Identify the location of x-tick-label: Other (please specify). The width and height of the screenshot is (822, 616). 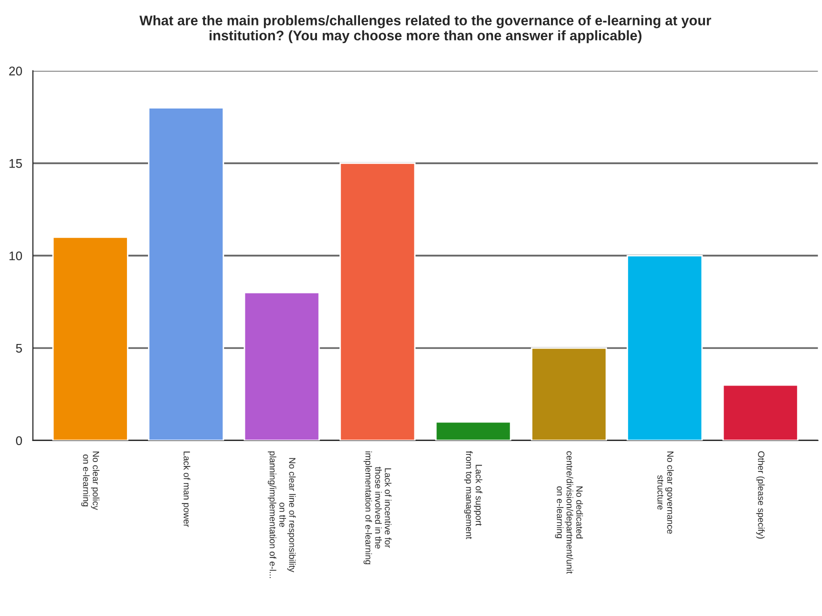
(760, 495).